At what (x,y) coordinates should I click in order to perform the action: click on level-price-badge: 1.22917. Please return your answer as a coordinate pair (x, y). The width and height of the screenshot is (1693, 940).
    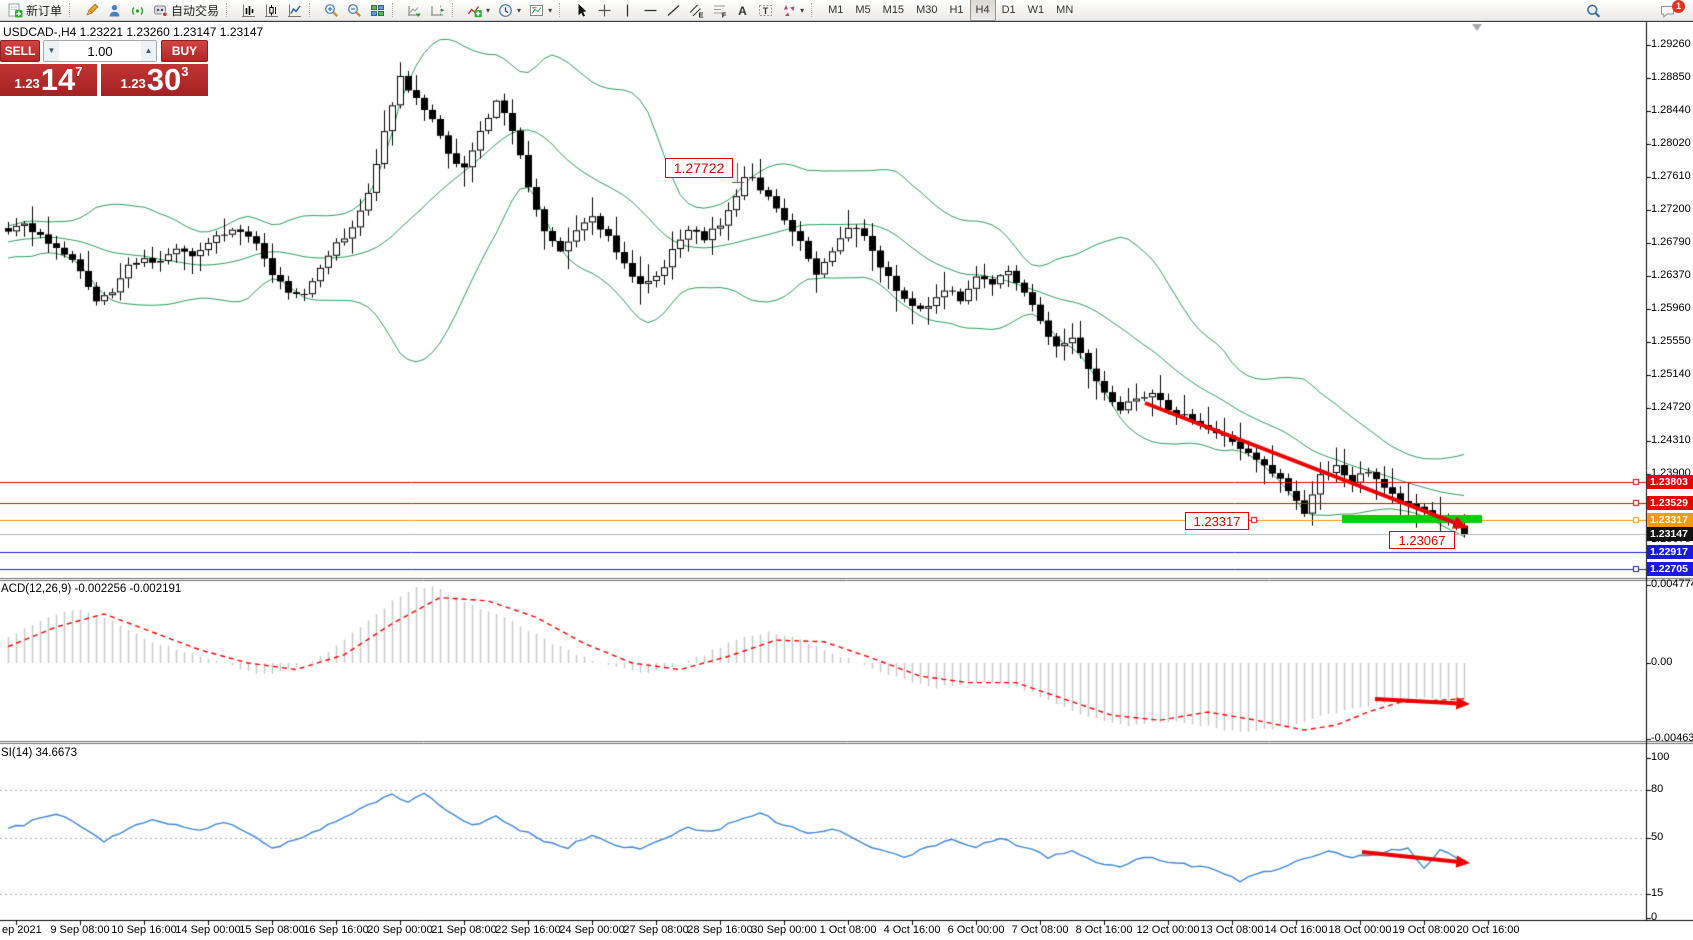
    Looking at the image, I should click on (1670, 552).